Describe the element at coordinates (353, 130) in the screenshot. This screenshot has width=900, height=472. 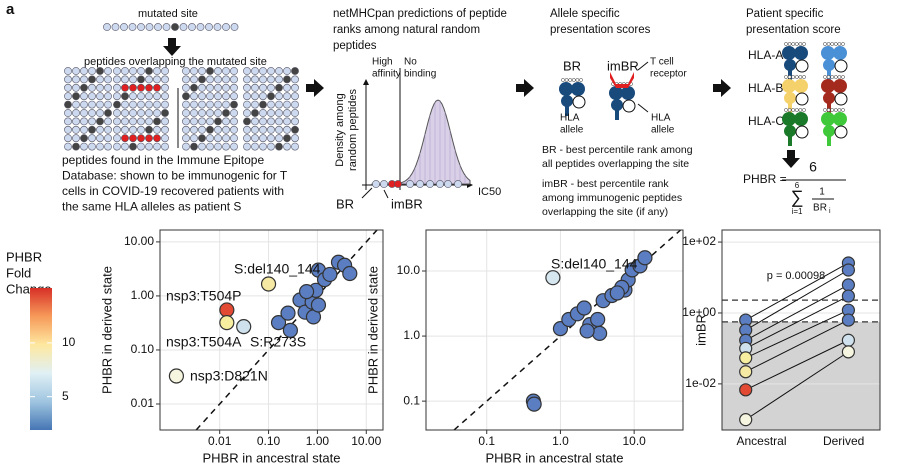
I see `label: random peptides` at that location.